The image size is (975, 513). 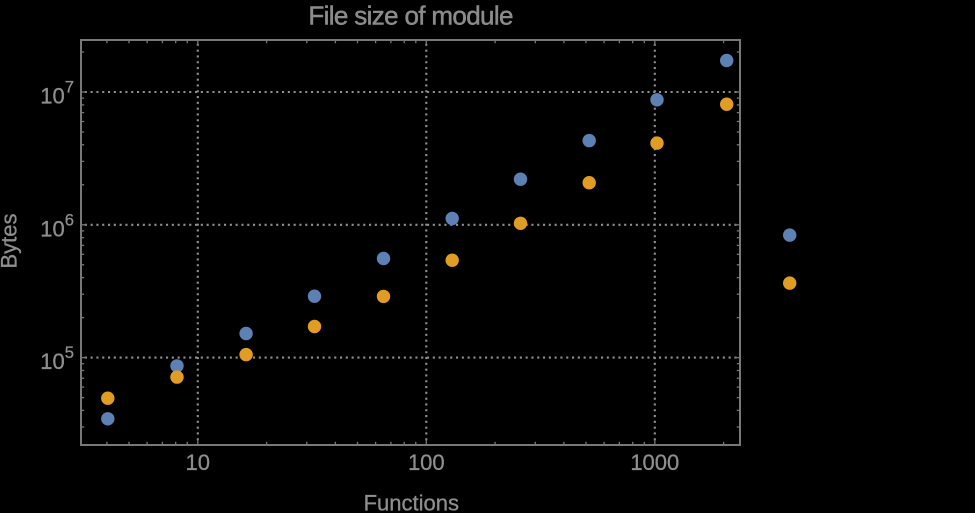 What do you see at coordinates (411, 502) in the screenshot?
I see `svg-text: Functions` at bounding box center [411, 502].